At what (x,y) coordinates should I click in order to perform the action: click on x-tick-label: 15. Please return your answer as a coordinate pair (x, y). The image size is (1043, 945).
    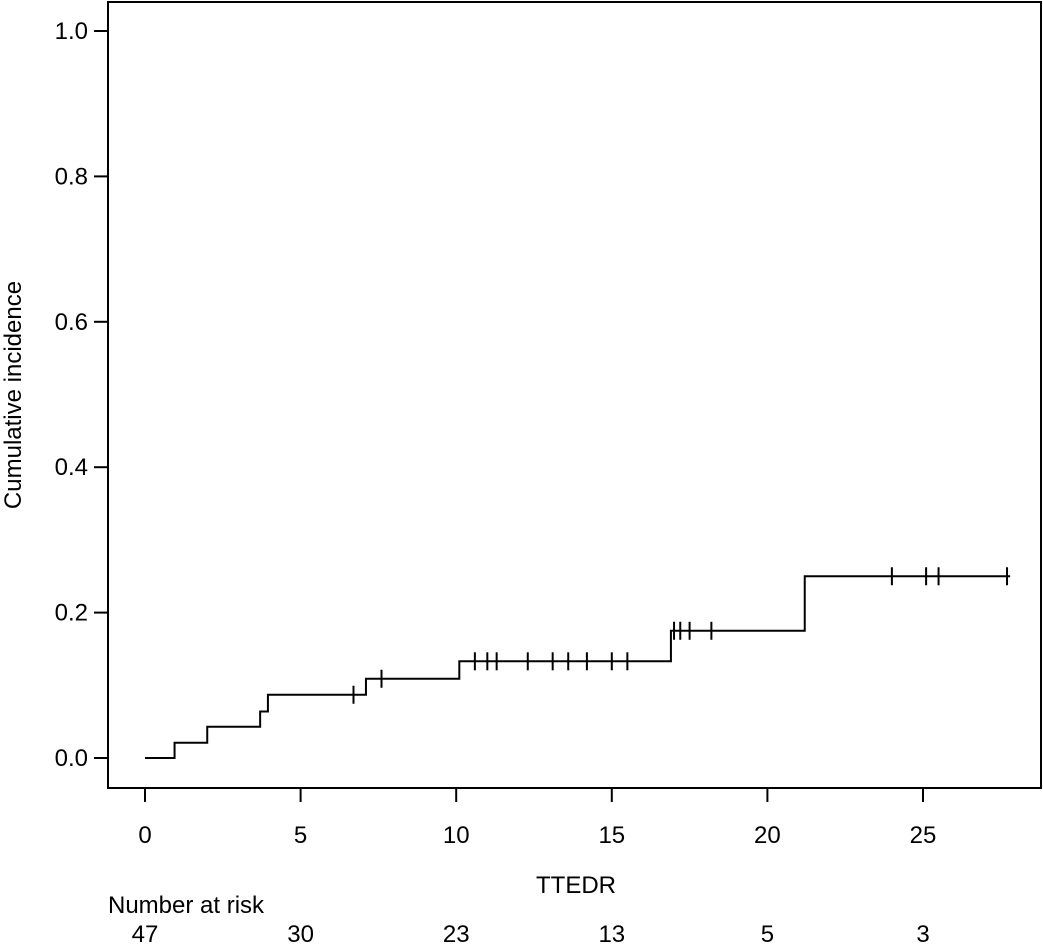
    Looking at the image, I should click on (611, 835).